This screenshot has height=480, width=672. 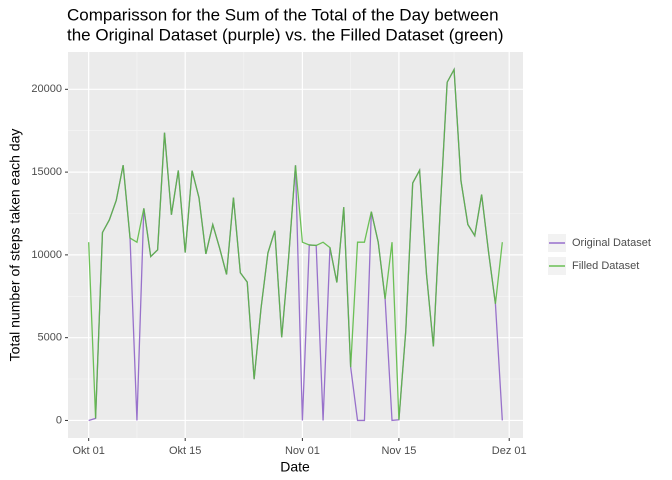 What do you see at coordinates (398, 451) in the screenshot?
I see `x-tick-label: Nov 15` at bounding box center [398, 451].